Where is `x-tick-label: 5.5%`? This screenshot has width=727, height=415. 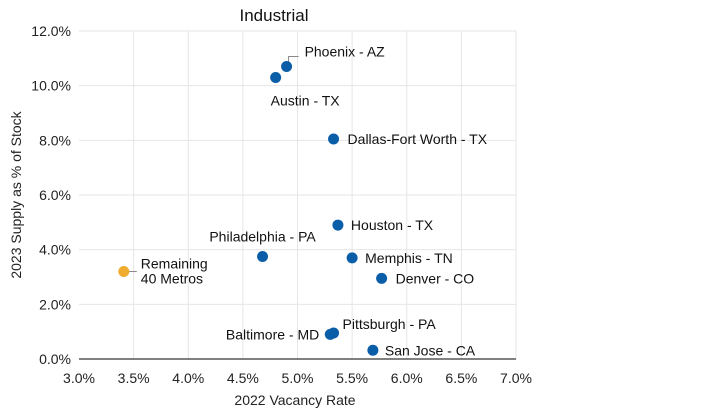 x-tick-label: 5.5% is located at coordinates (352, 378).